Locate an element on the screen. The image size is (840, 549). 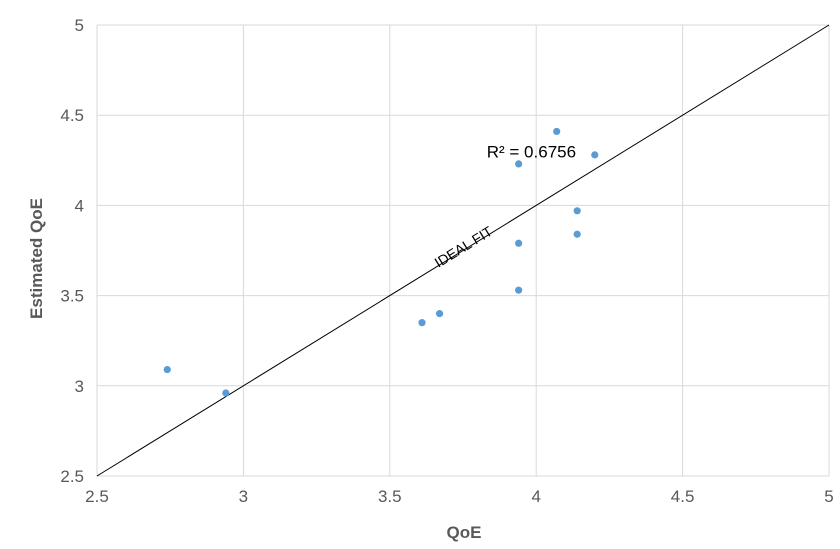
x-tick-label: 4 is located at coordinates (535, 496).